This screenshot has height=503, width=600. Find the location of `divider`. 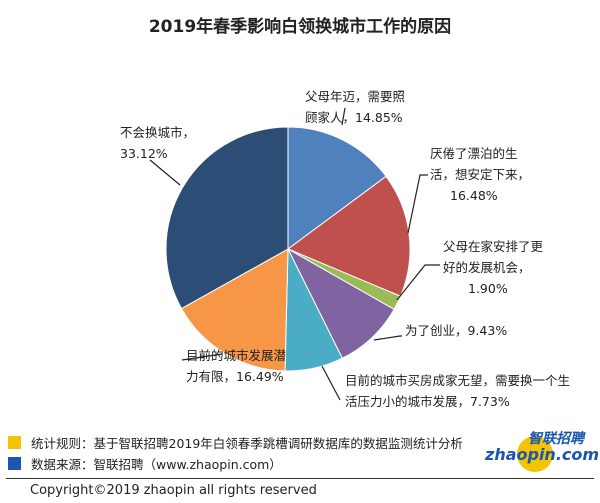

divider is located at coordinates (300, 478).